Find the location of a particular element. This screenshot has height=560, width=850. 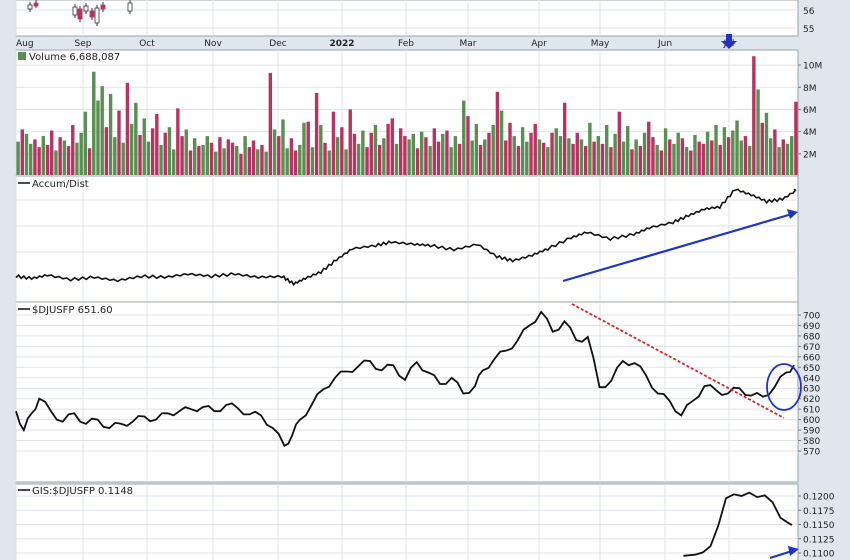

price-tick-label: 620 is located at coordinates (811, 400).